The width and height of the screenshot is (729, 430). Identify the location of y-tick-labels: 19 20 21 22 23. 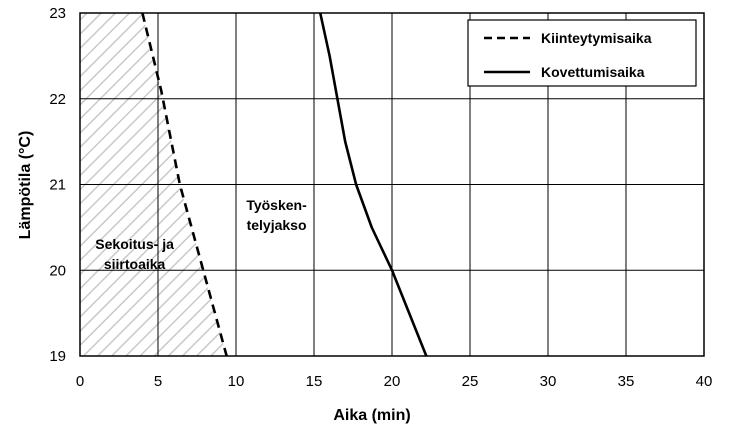
(57, 185).